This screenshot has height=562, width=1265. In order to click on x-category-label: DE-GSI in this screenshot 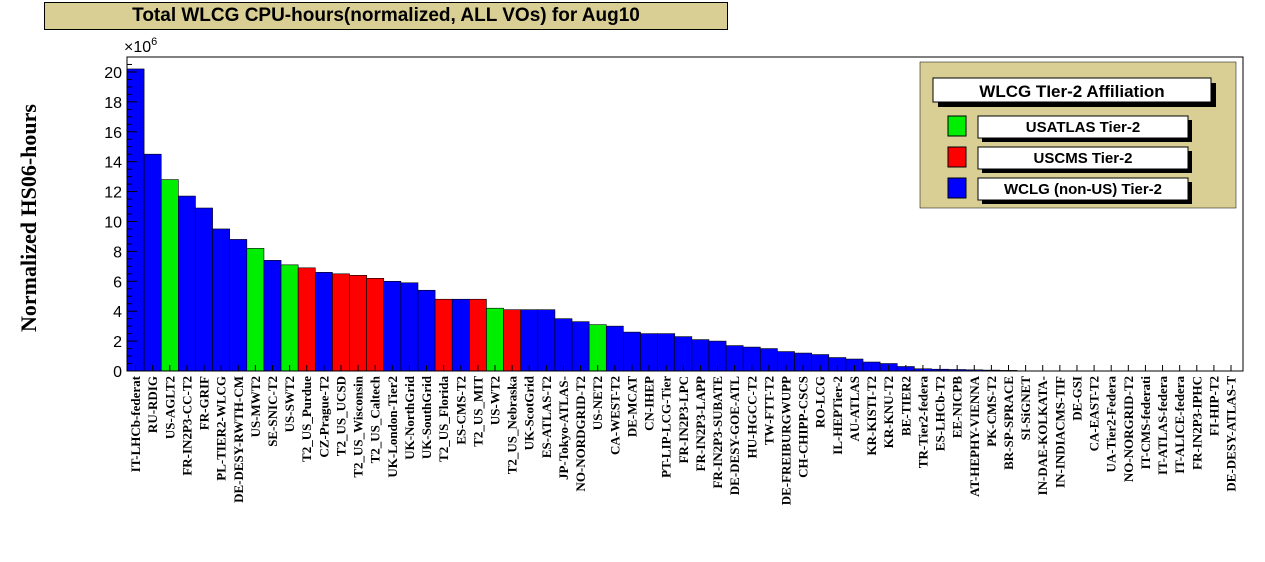, I will do `click(1076, 398)`.